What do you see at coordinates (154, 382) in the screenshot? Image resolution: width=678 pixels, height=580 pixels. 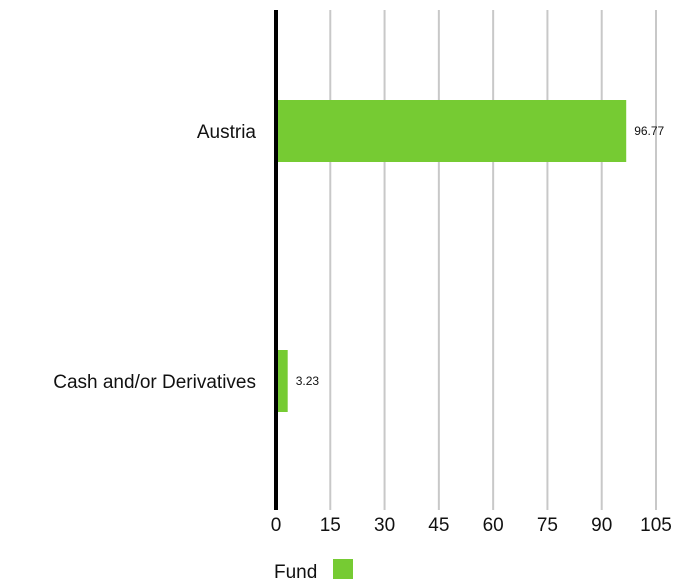 I see `category-label-cash-and-or-derivatives: Cash and/or Derivatives` at bounding box center [154, 382].